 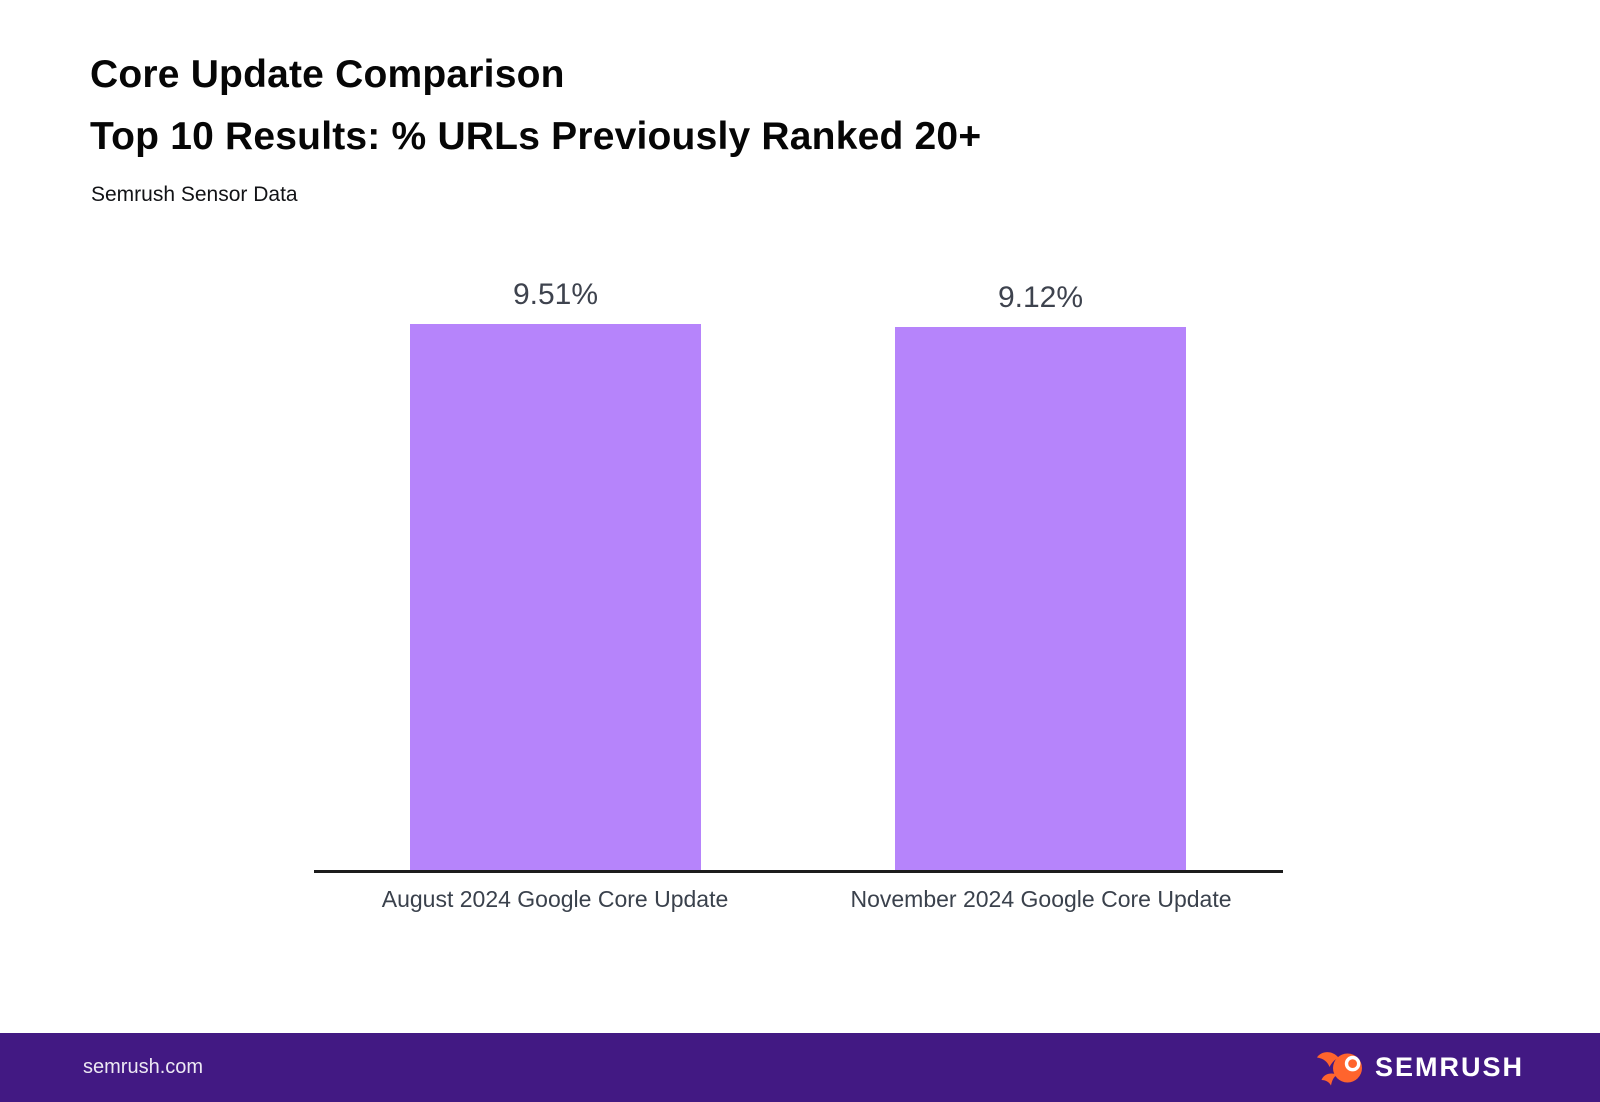 What do you see at coordinates (327, 74) in the screenshot?
I see `title-line-1: Core Update Comparison` at bounding box center [327, 74].